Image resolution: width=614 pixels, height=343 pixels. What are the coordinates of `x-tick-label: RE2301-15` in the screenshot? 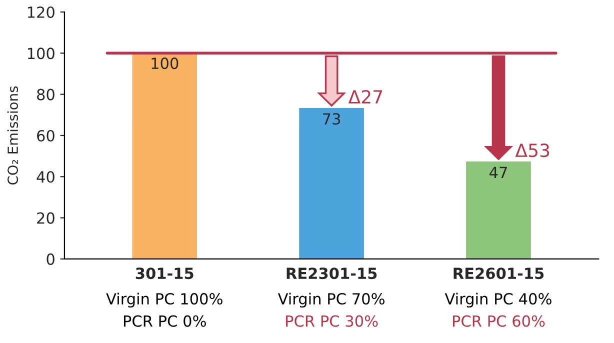 It's located at (331, 274).